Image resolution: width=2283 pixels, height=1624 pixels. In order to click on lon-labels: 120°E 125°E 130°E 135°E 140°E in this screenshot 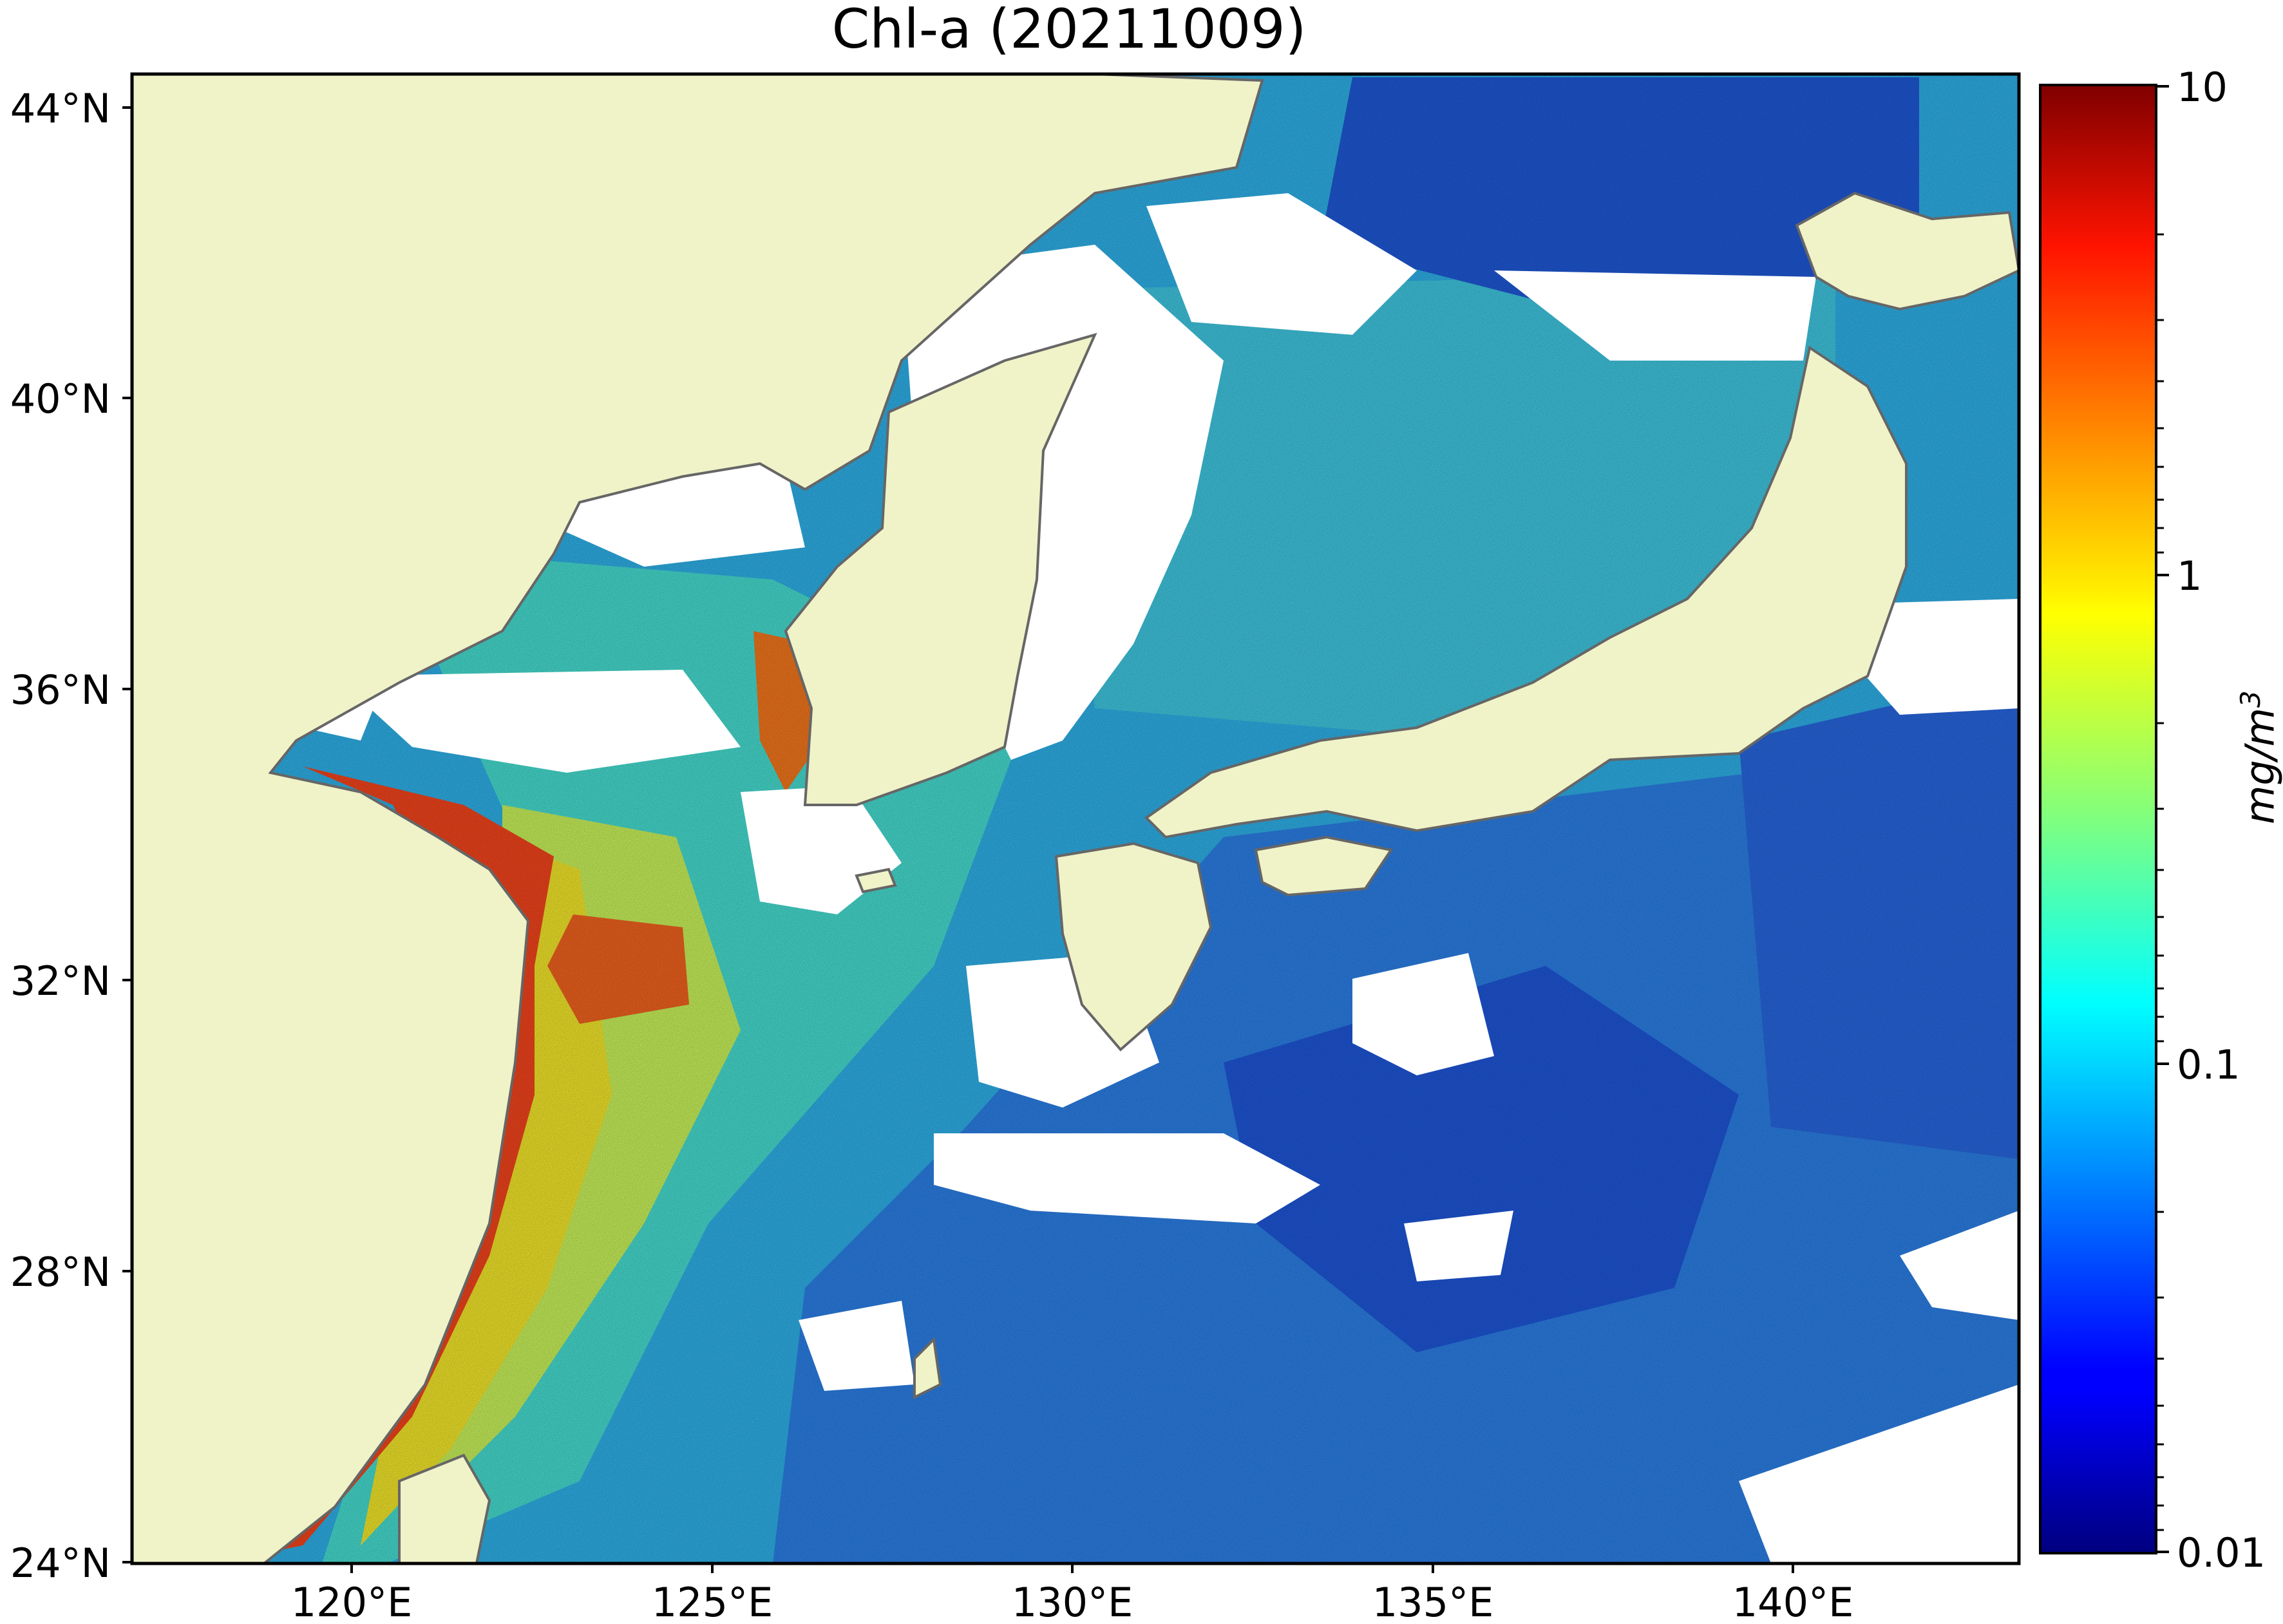, I will do `click(1072, 1601)`.